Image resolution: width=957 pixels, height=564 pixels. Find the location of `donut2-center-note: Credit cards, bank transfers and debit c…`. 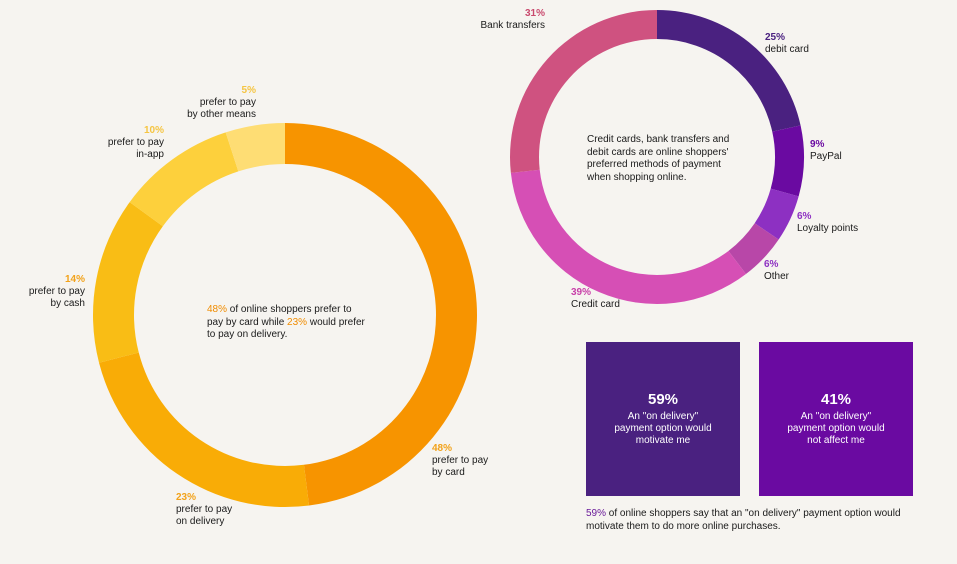

donut2-center-note: Credit cards, bank transfers and debit c… is located at coordinates (658, 158).